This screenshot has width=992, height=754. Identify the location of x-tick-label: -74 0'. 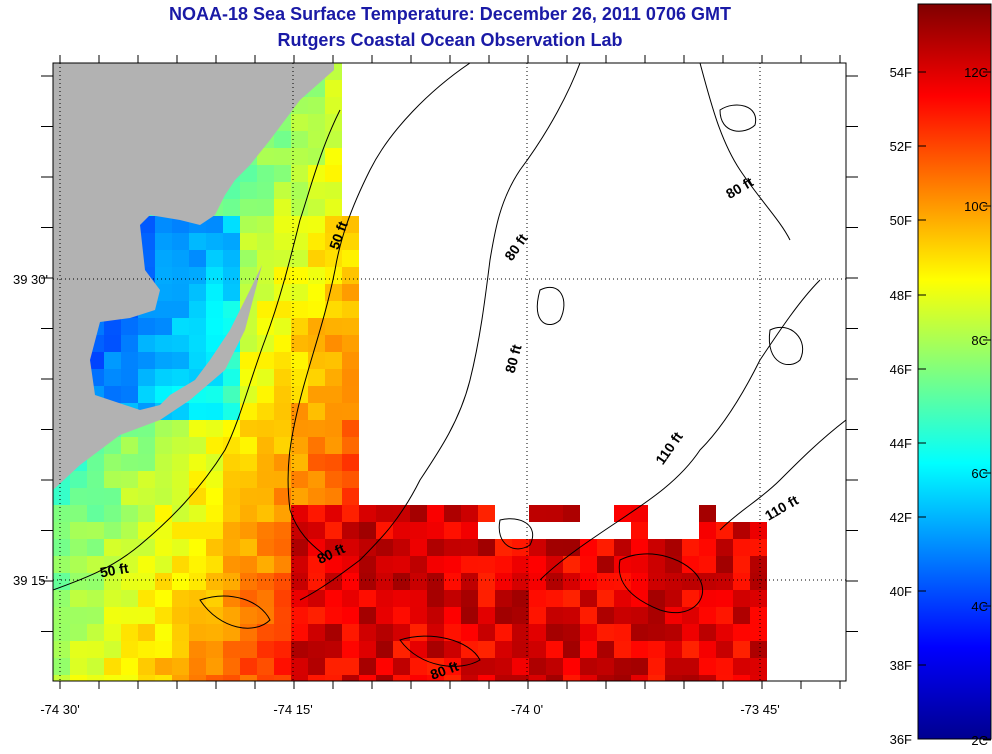
(527, 709).